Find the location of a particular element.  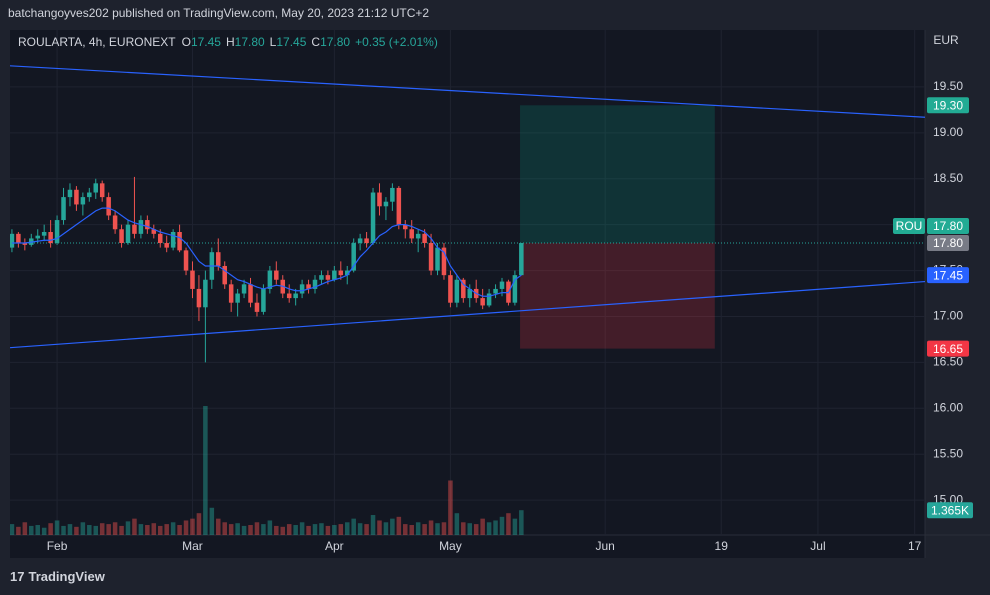

x-tick-label: Mar is located at coordinates (192, 546).